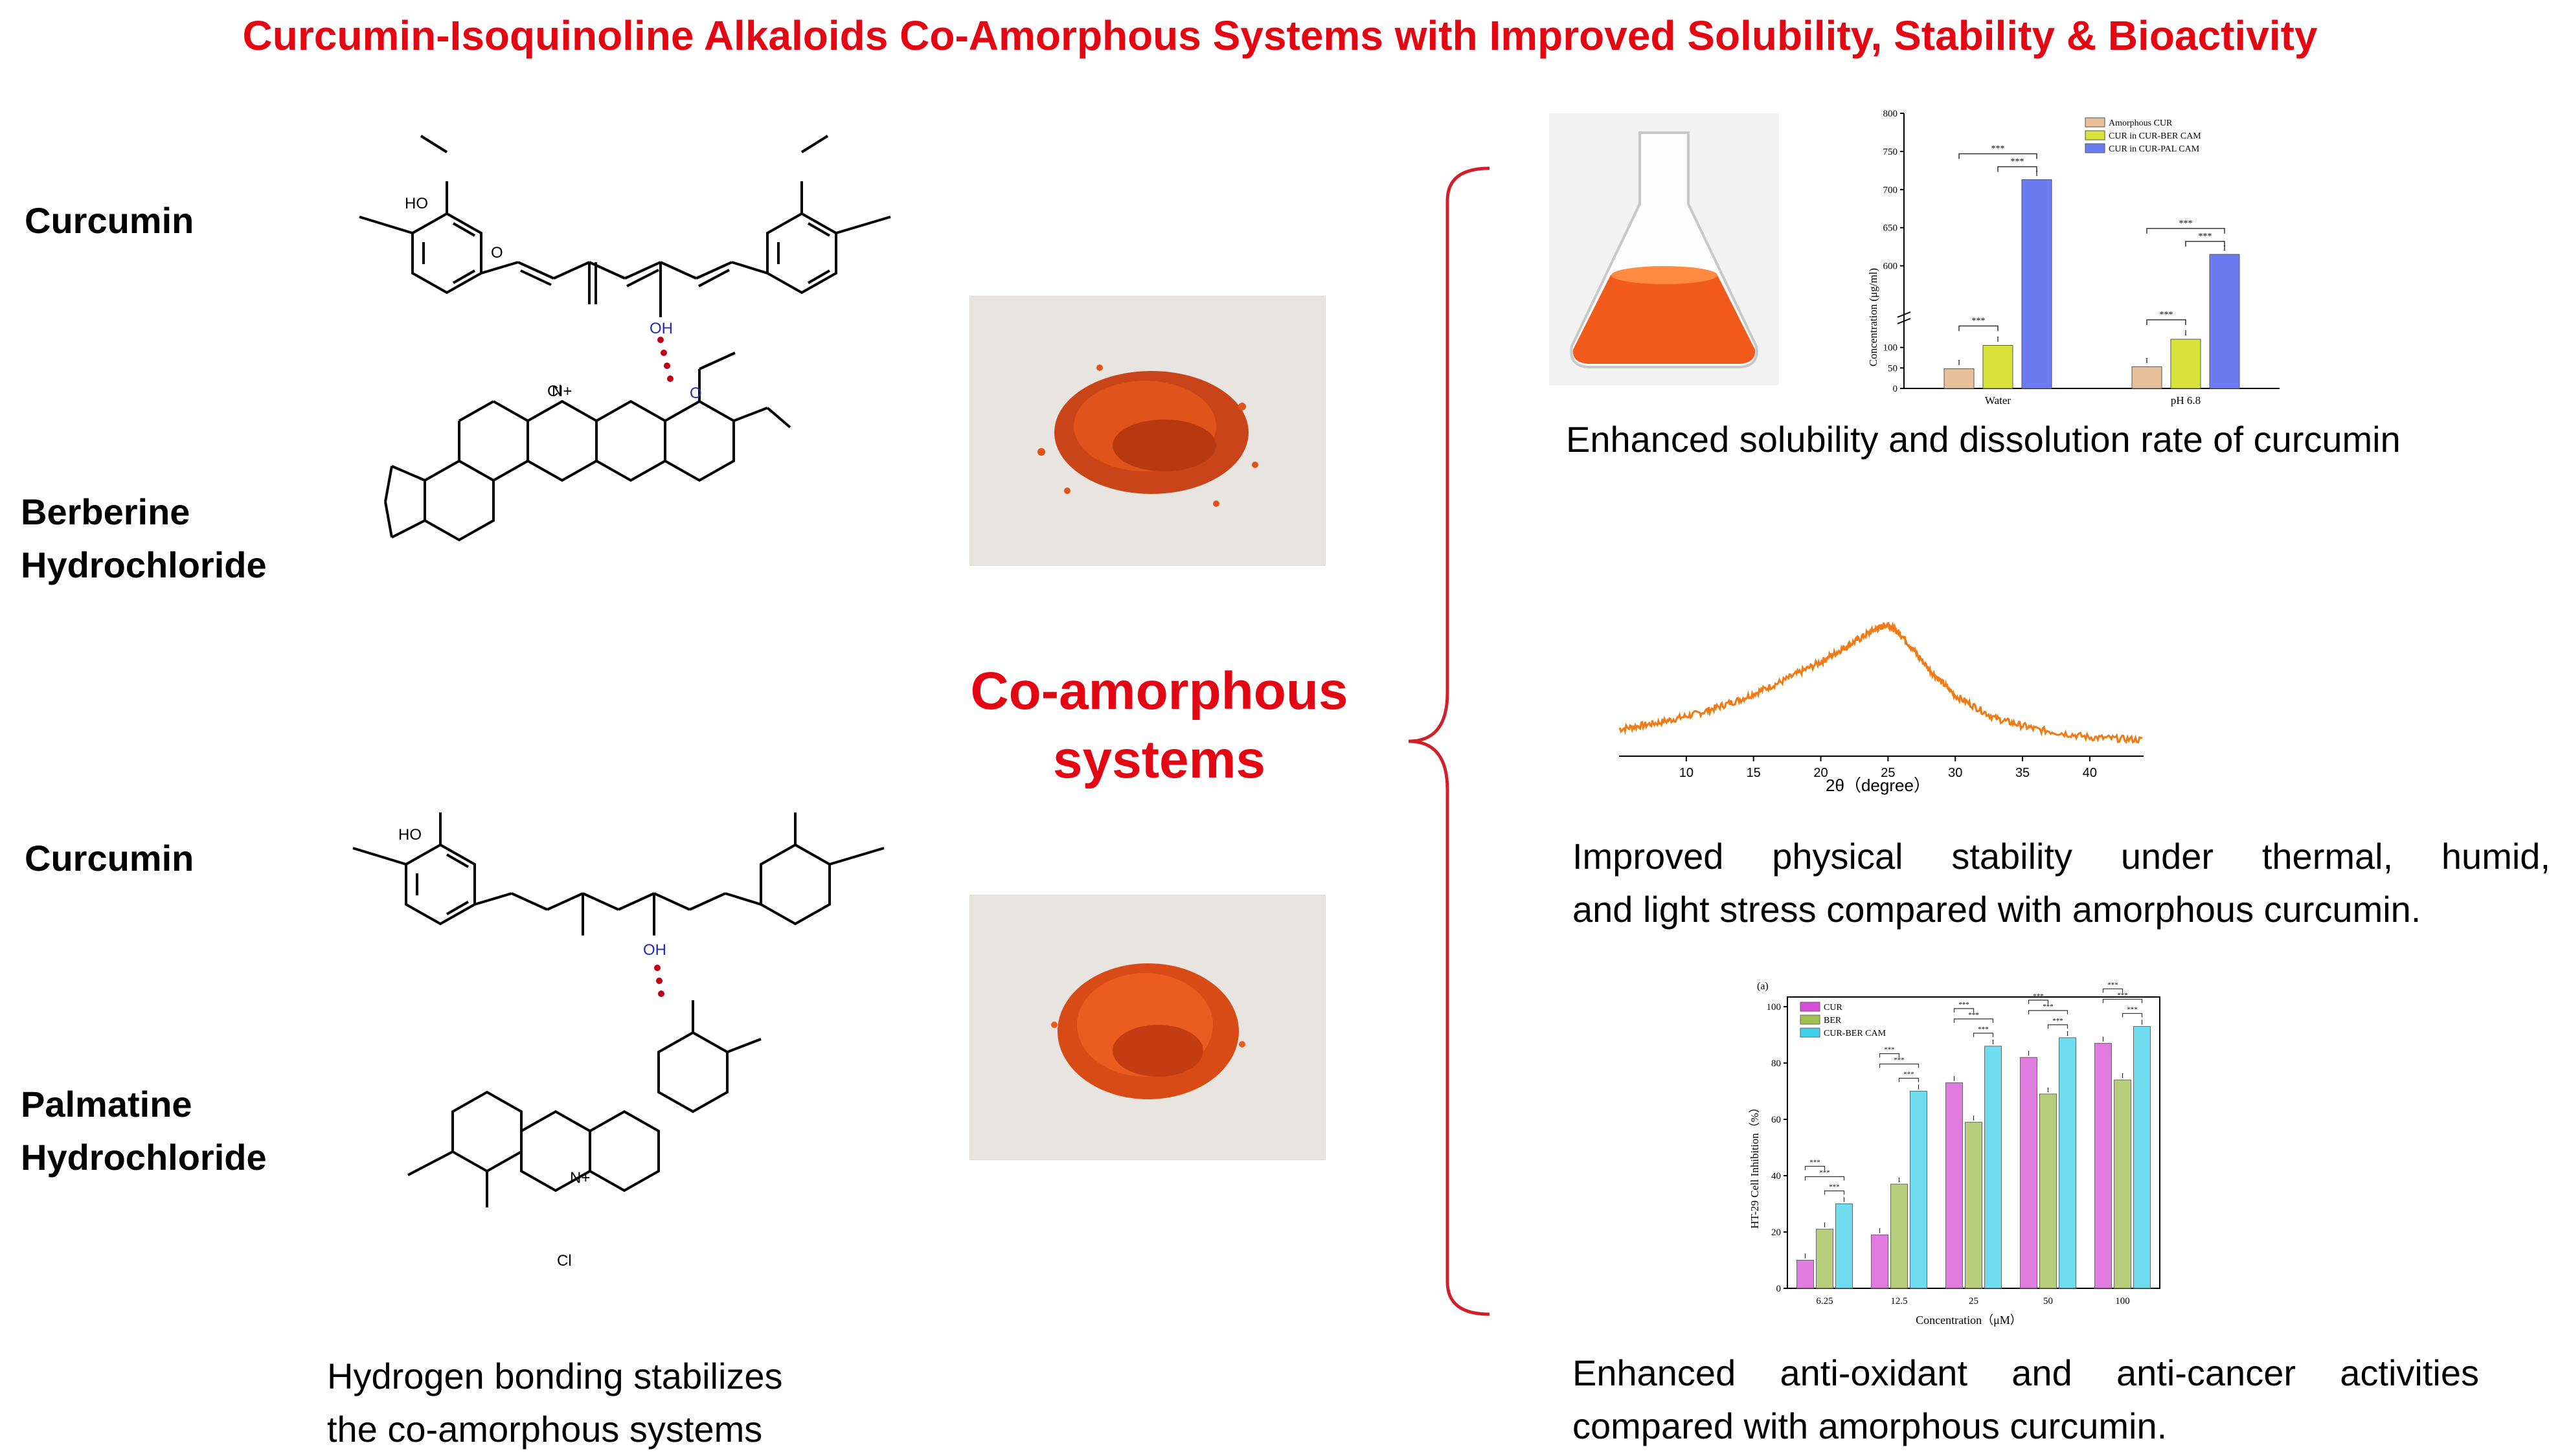 The image size is (2560, 1456). What do you see at coordinates (1776, 1120) in the screenshot?
I see `inhibition-y-tick-label: 60` at bounding box center [1776, 1120].